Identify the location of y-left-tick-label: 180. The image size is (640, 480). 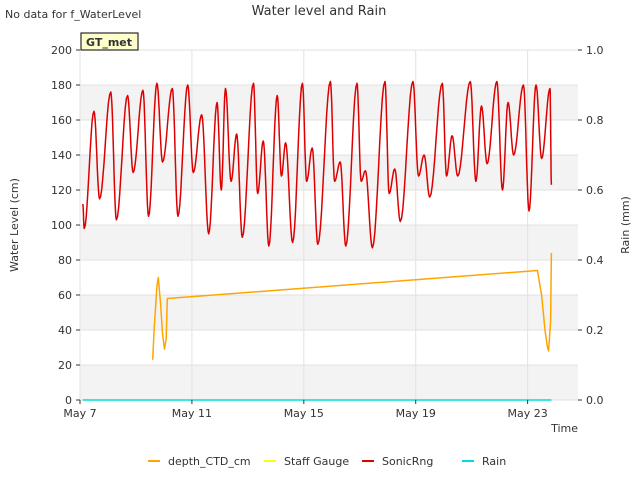
(61, 85).